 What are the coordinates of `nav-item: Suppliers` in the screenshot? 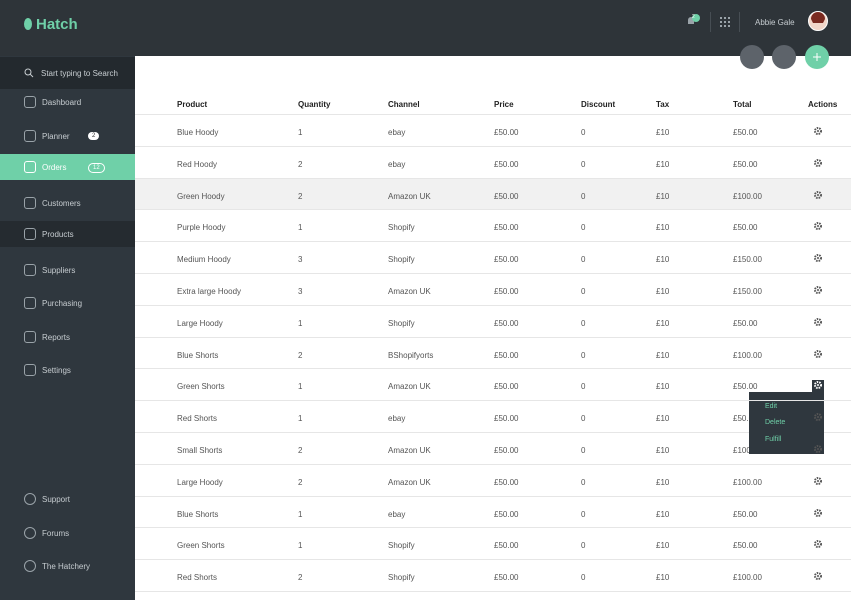 It's located at (67, 270).